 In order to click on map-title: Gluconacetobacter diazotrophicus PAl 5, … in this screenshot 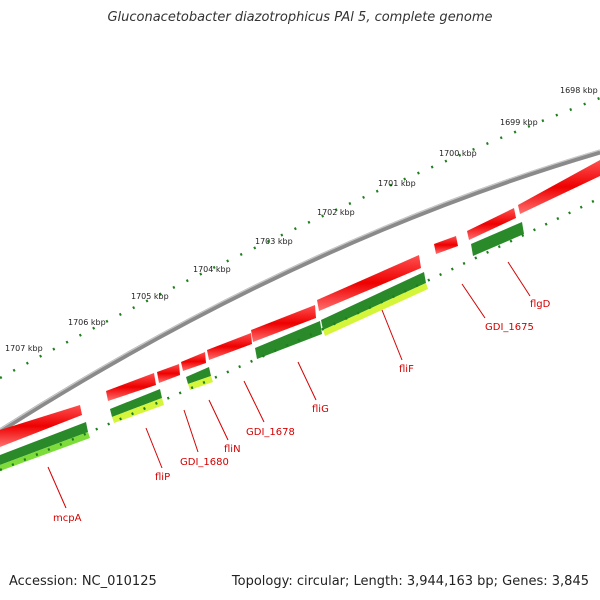, I will do `click(300, 17)`.